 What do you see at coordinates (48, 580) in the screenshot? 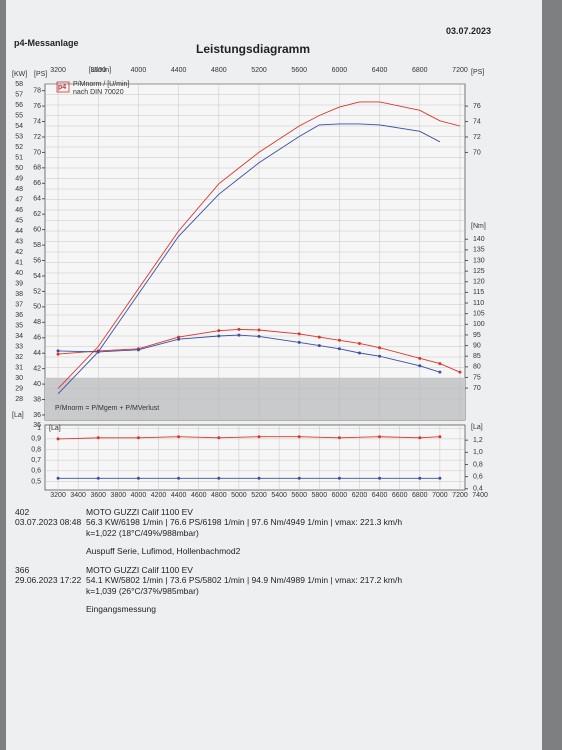
I see `run-datetime: 29.06.2023 17:22` at bounding box center [48, 580].